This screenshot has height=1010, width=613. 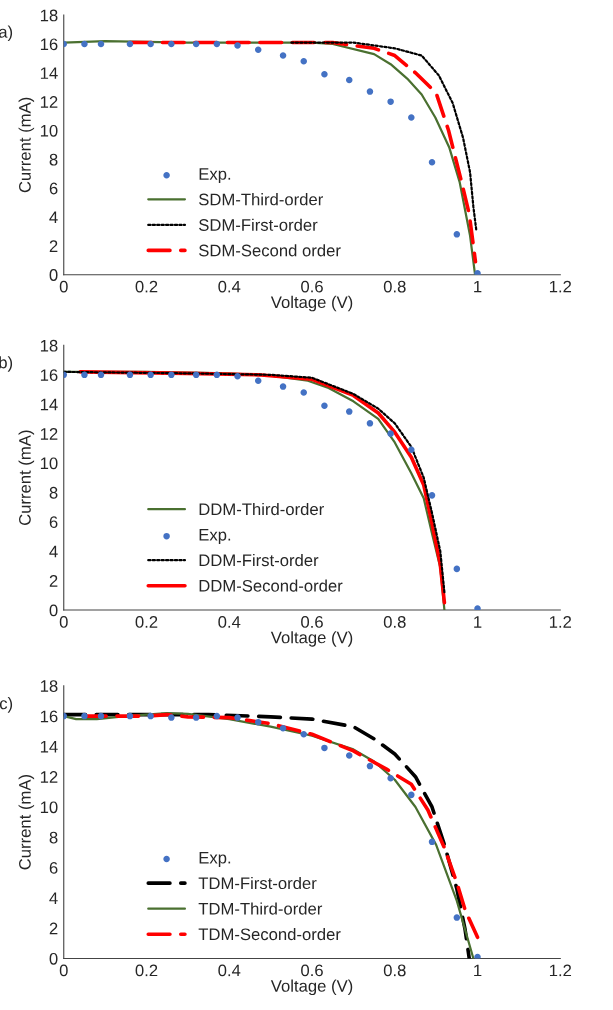 I want to click on text: b), so click(x=6, y=364).